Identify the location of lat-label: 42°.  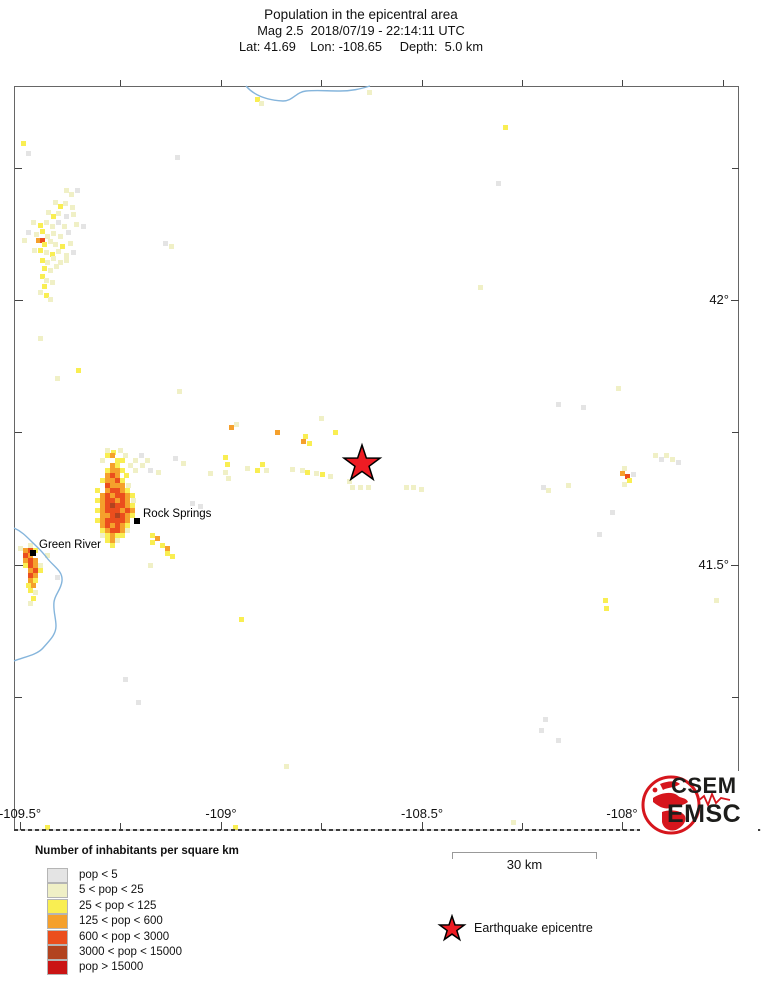
(719, 299).